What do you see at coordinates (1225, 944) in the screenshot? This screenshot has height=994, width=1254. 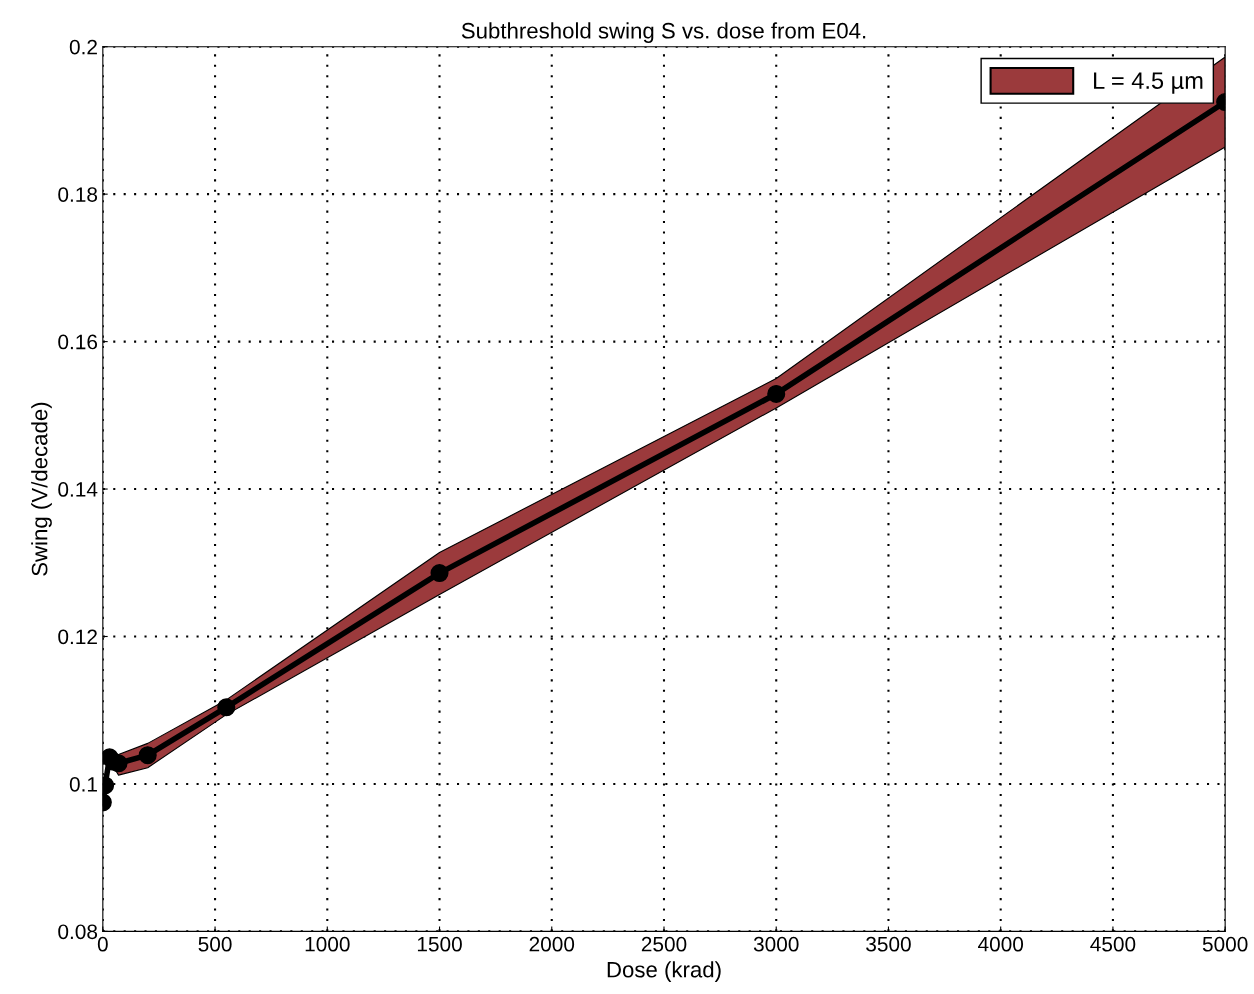 I see `x-tick-label: 5000` at bounding box center [1225, 944].